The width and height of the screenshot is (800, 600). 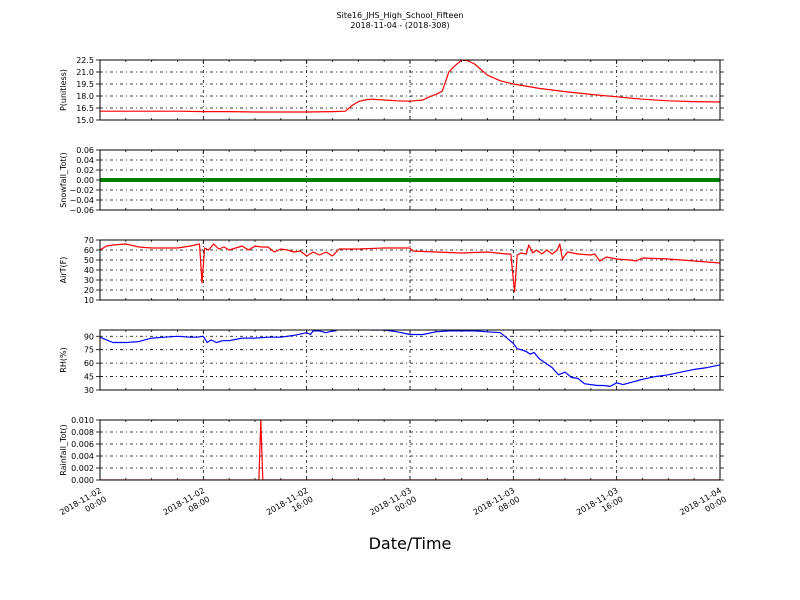 What do you see at coordinates (89, 350) in the screenshot?
I see `y-tick-label: 75` at bounding box center [89, 350].